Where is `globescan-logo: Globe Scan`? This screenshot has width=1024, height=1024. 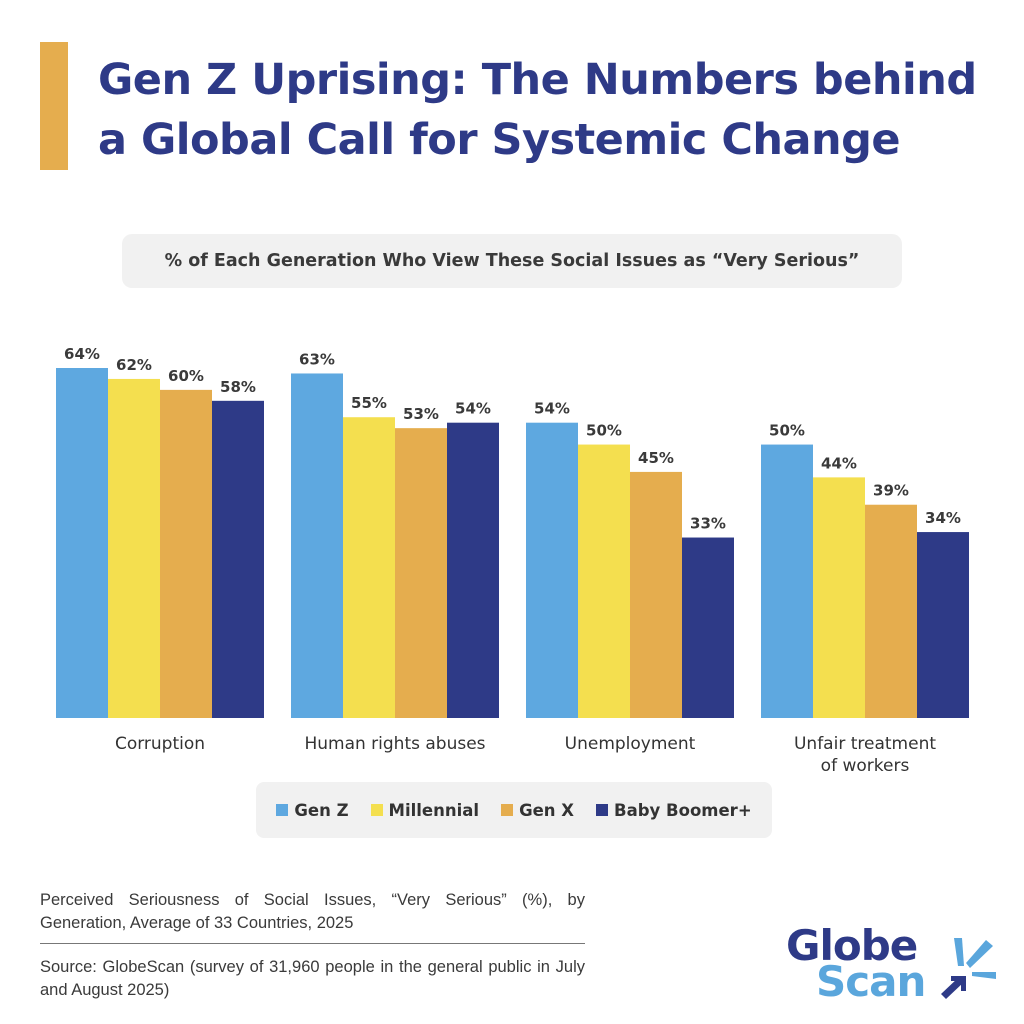
globescan-logo: Globe Scan is located at coordinates (893, 963).